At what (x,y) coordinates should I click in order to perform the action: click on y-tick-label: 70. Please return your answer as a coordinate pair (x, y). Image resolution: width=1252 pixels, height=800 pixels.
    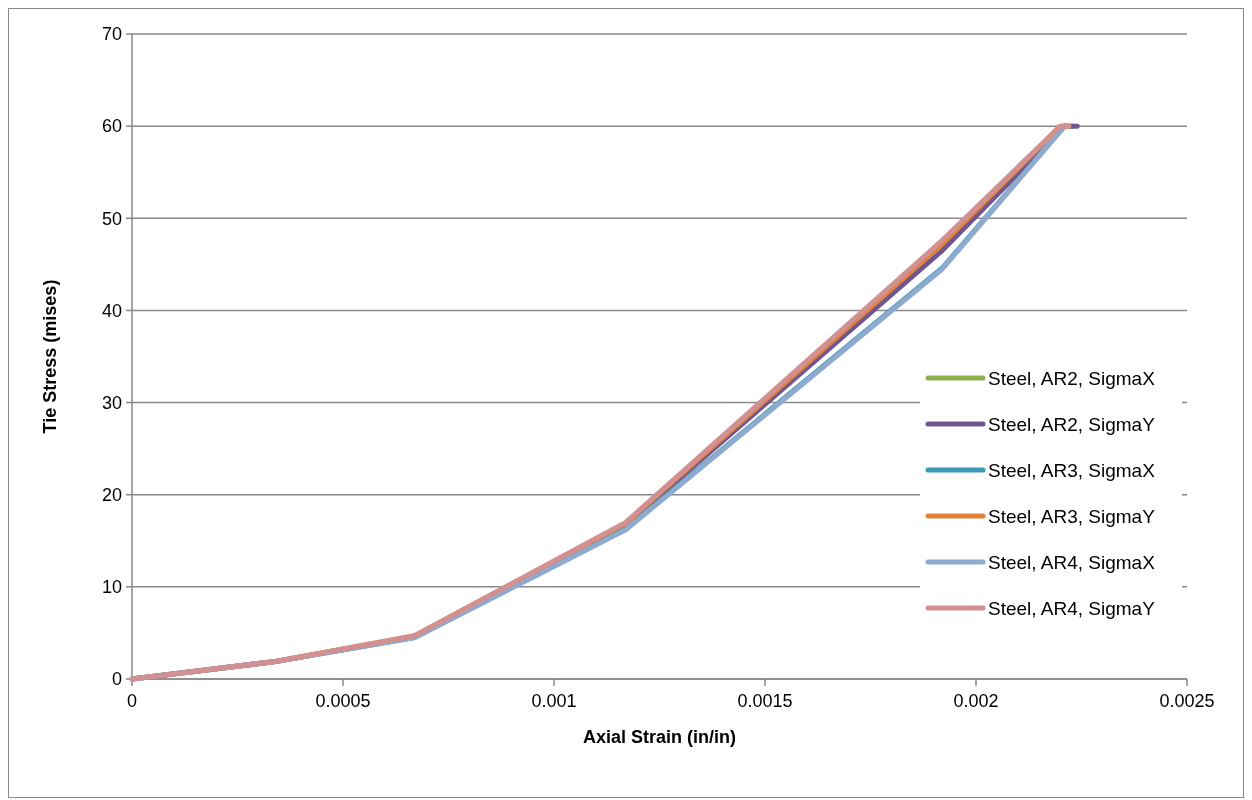
    Looking at the image, I should click on (111, 34).